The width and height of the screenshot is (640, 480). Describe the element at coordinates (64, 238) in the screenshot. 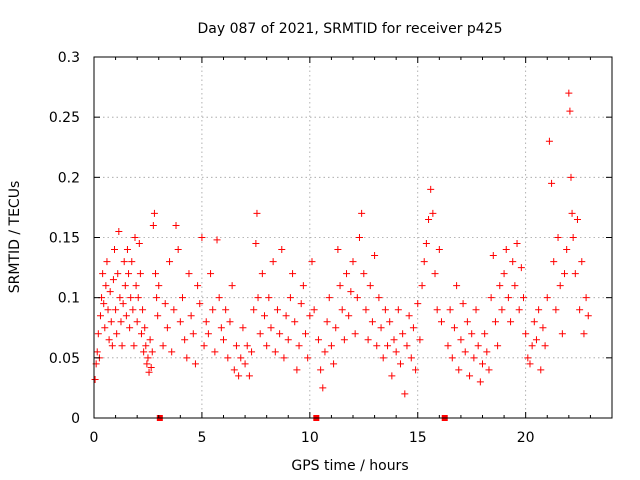

I see `y-tick-labels: 0 0.05 0.1 0.15 0.2 0.25 0.3` at that location.